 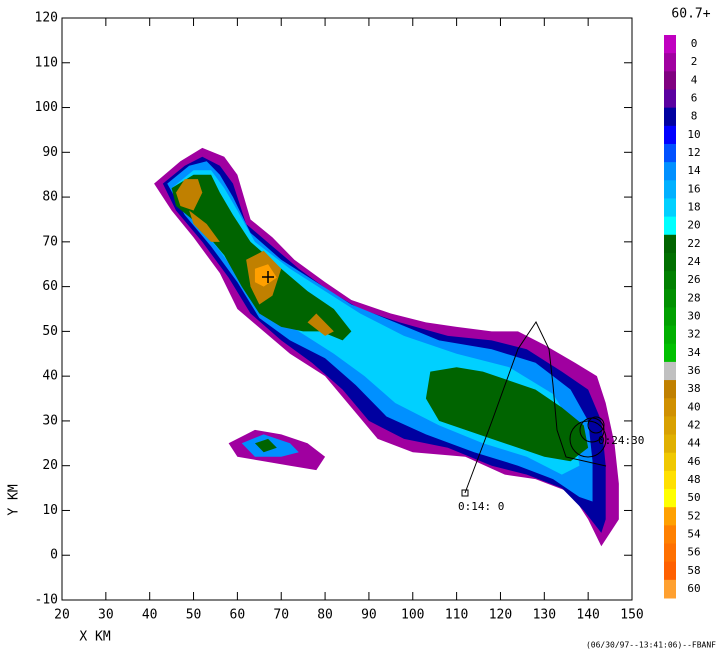 I want to click on y-tick-label: 60, so click(x=50, y=286).